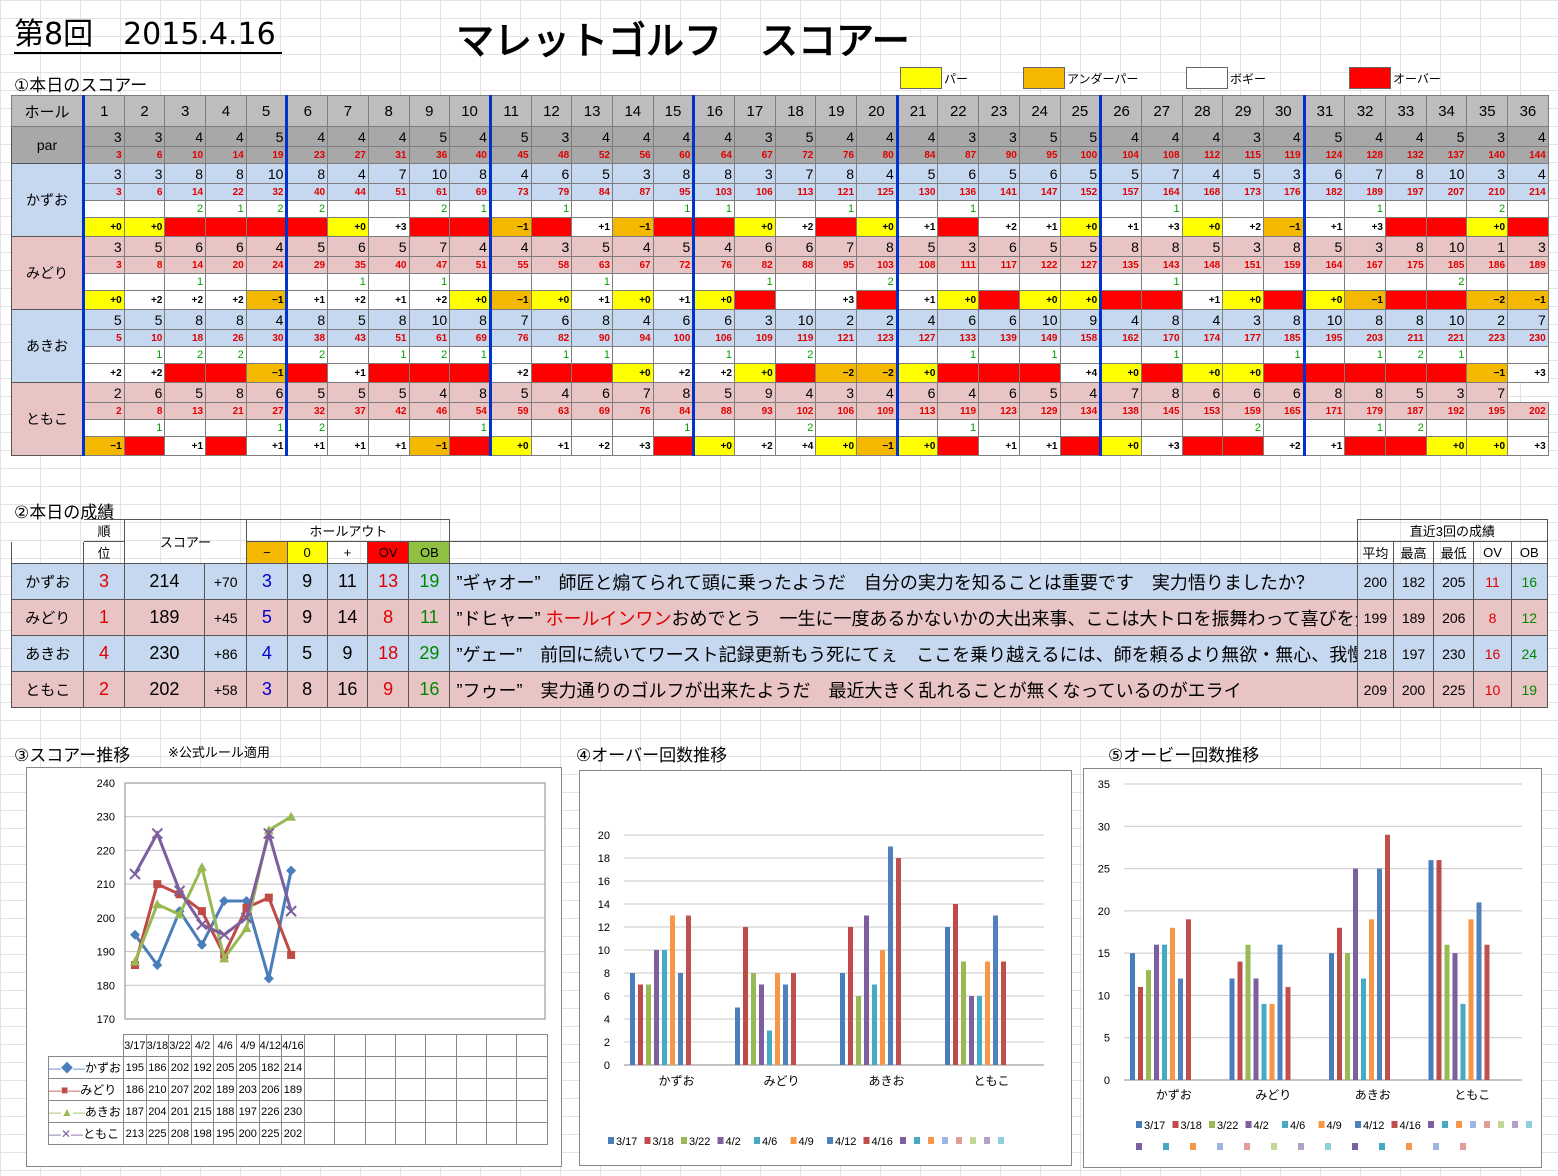 Image resolution: width=1558 pixels, height=1176 pixels. Describe the element at coordinates (1528, 411) in the screenshot. I see `cumulative-score: 202` at that location.